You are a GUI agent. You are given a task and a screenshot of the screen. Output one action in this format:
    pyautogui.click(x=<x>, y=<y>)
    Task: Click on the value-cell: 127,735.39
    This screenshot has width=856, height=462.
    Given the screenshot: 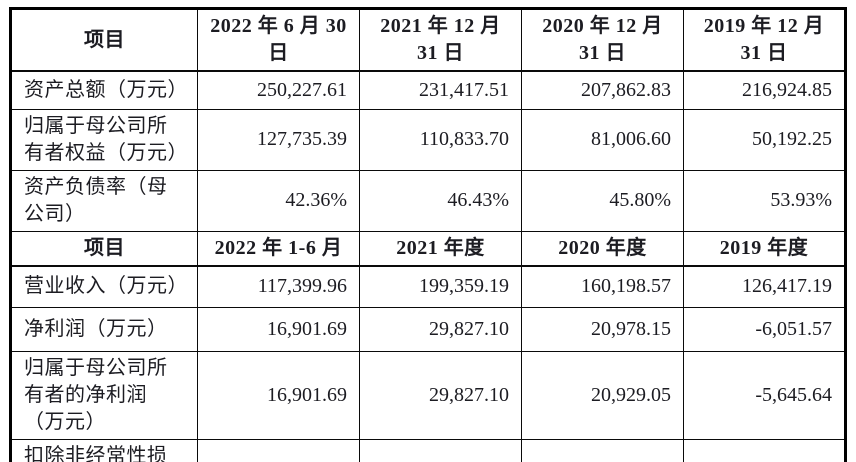 What is the action you would take?
    pyautogui.click(x=278, y=139)
    